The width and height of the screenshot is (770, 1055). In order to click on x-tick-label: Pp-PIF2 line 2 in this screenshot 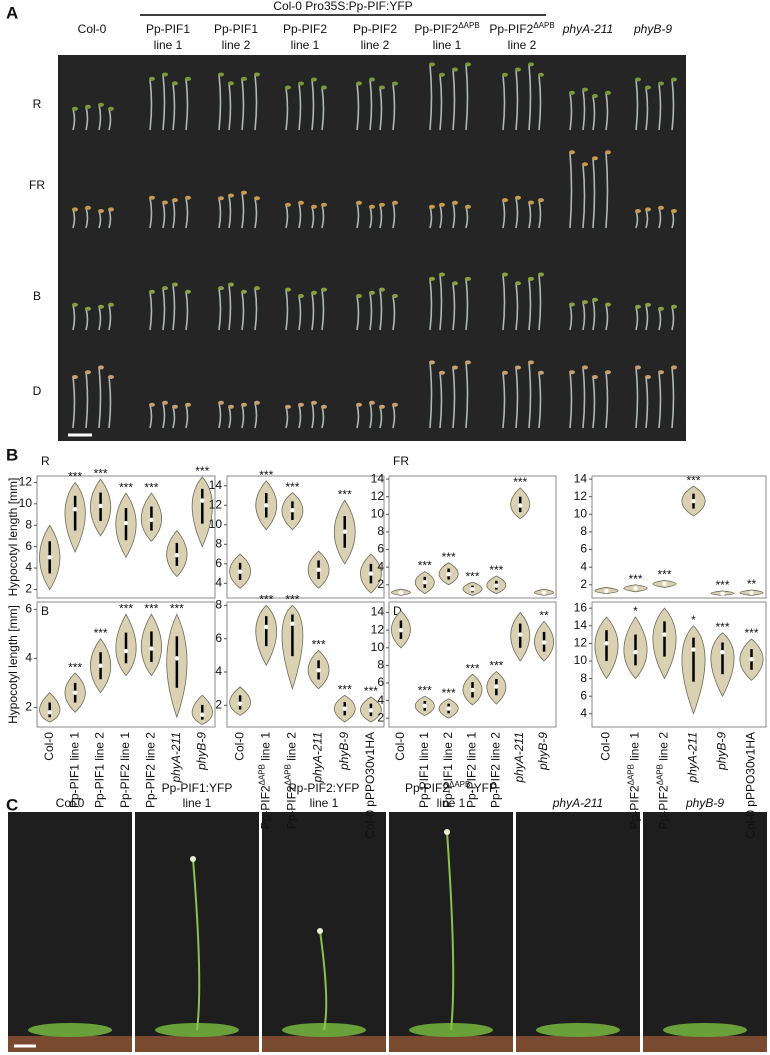, I will do `click(496, 770)`.